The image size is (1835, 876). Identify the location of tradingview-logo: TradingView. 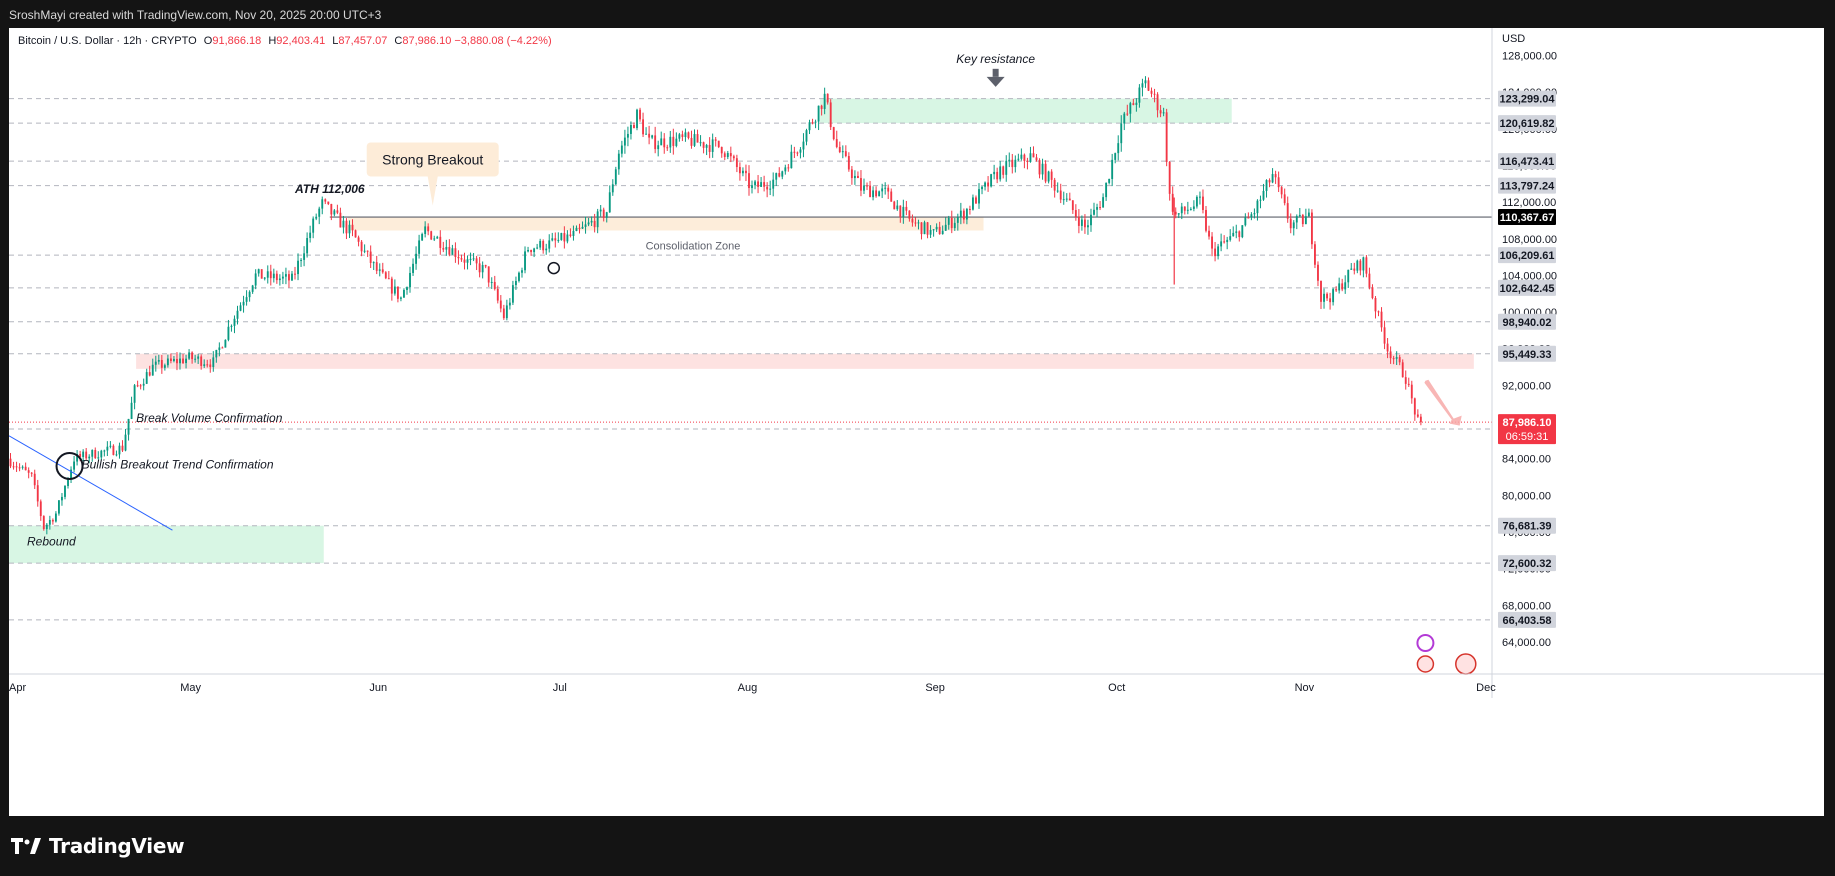
(98, 846).